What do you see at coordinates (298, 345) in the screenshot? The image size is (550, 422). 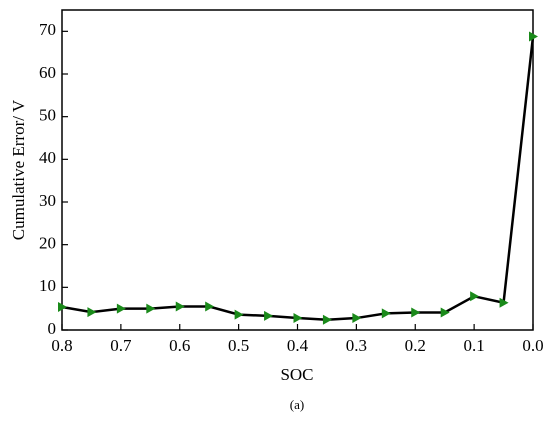 I see `x-tick-label: 0.4` at bounding box center [298, 345].